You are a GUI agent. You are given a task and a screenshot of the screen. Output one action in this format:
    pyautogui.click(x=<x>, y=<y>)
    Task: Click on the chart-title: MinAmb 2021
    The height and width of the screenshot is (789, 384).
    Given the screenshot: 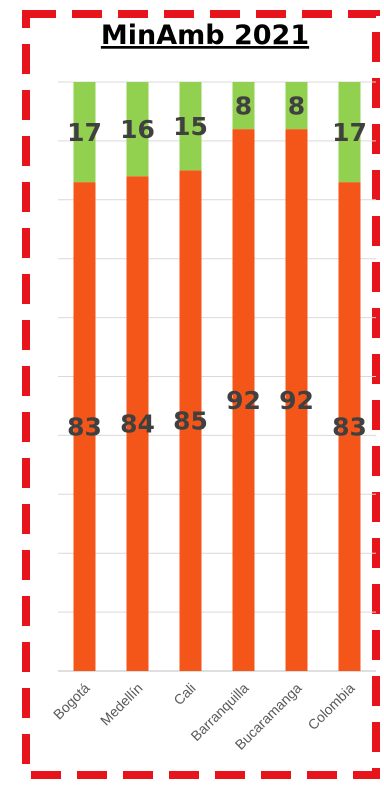 What is the action you would take?
    pyautogui.click(x=205, y=35)
    